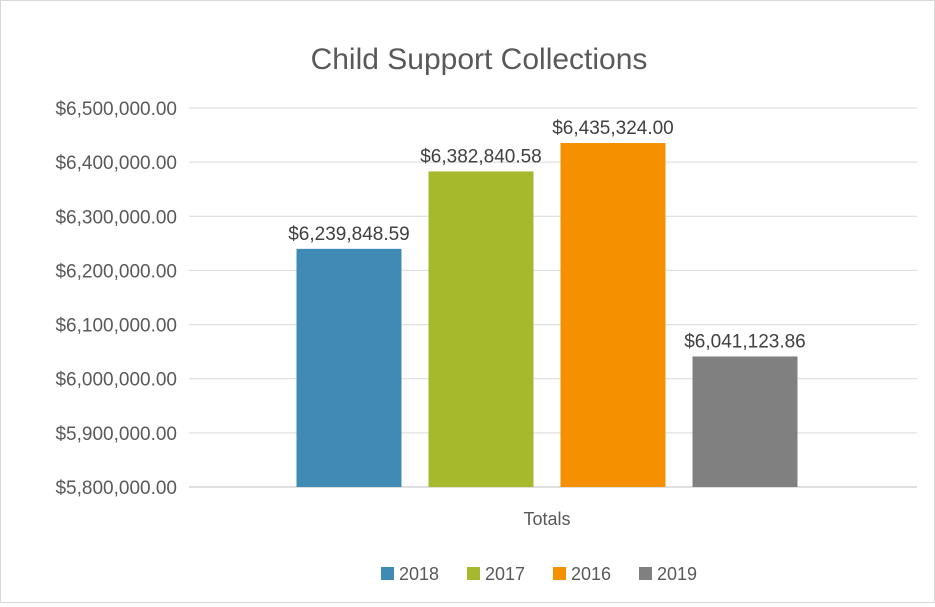  Describe the element at coordinates (745, 421) in the screenshot. I see `bar-2019` at that location.